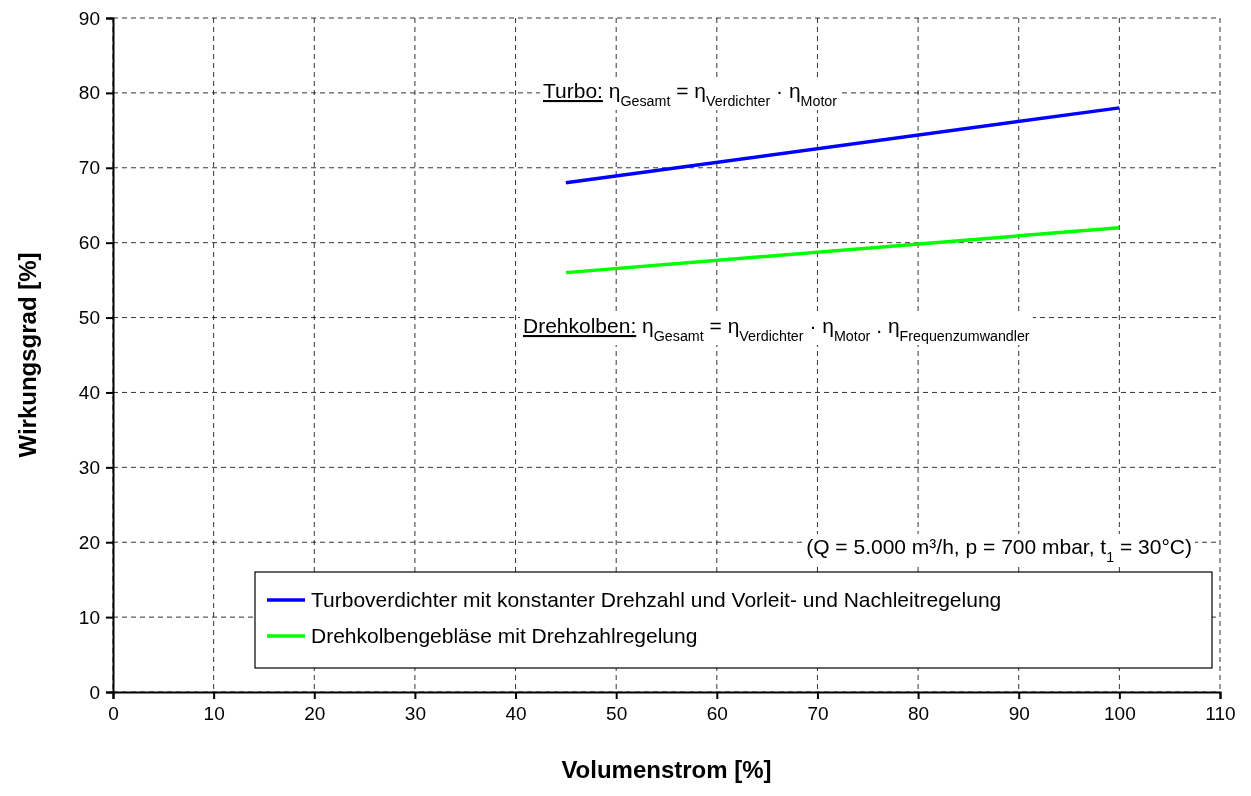 Image resolution: width=1251 pixels, height=796 pixels. I want to click on x-tick-label: 110, so click(1220, 714).